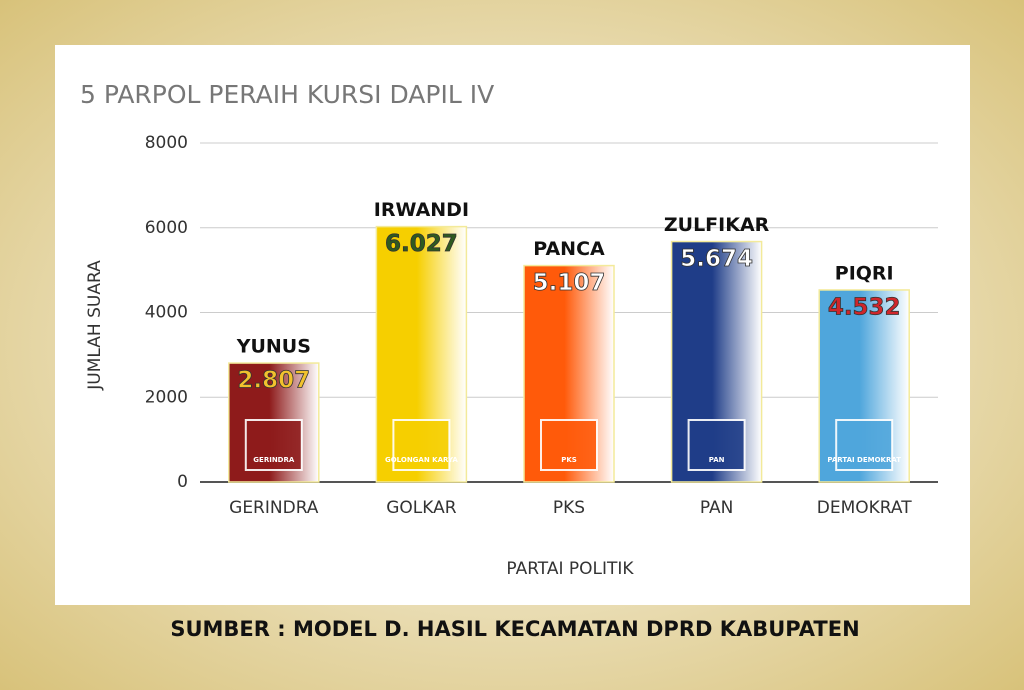  I want to click on value-label: 4.532, so click(864, 307).